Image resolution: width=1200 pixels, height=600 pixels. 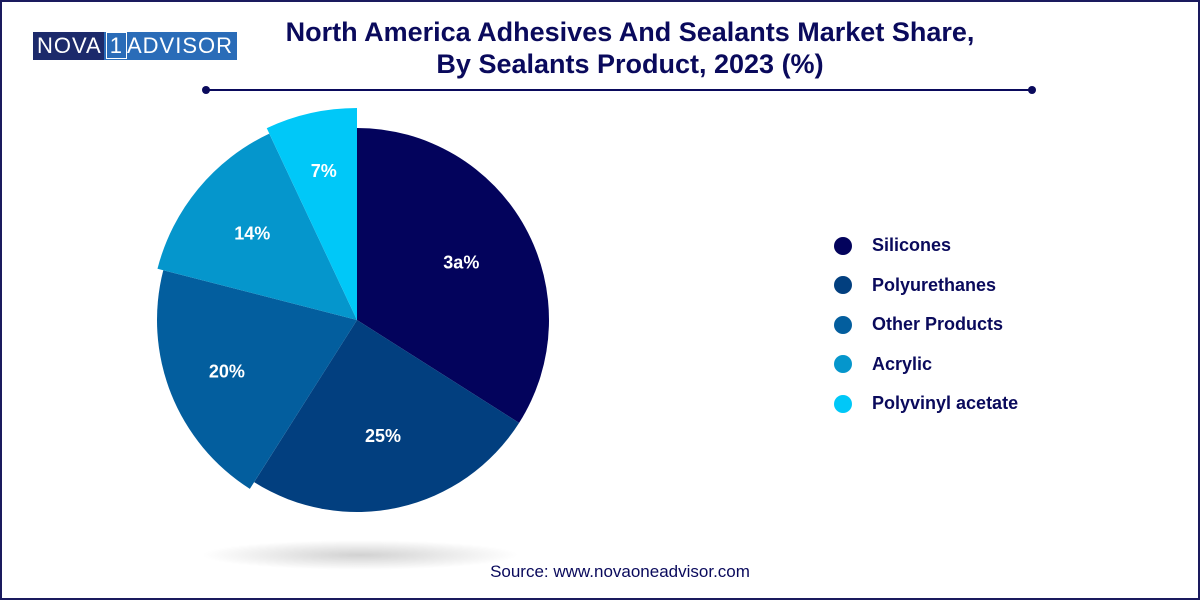 What do you see at coordinates (324, 171) in the screenshot?
I see `slice-label: 7%` at bounding box center [324, 171].